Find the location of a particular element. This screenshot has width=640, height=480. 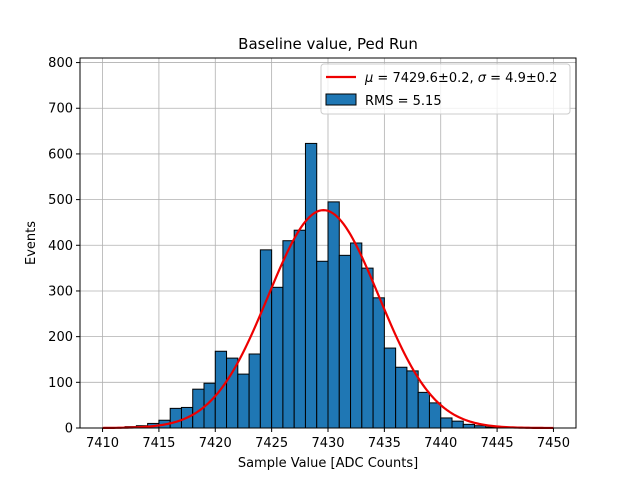

legend: μ = 7429.6±0.2, σ = 4.9±0.2 RMS = 5.15 is located at coordinates (445, 89).